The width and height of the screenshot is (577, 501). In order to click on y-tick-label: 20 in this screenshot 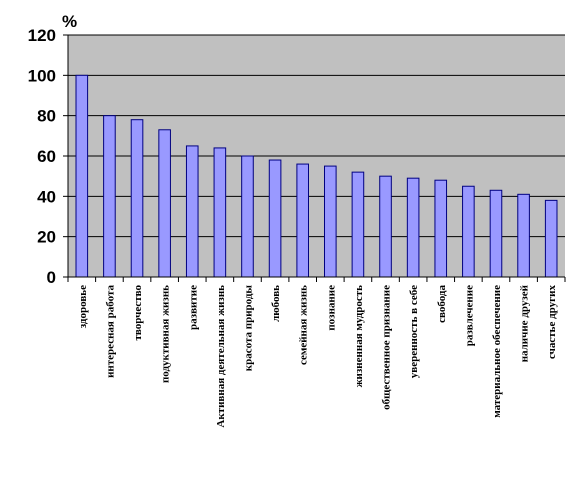, I will do `click(46, 237)`.